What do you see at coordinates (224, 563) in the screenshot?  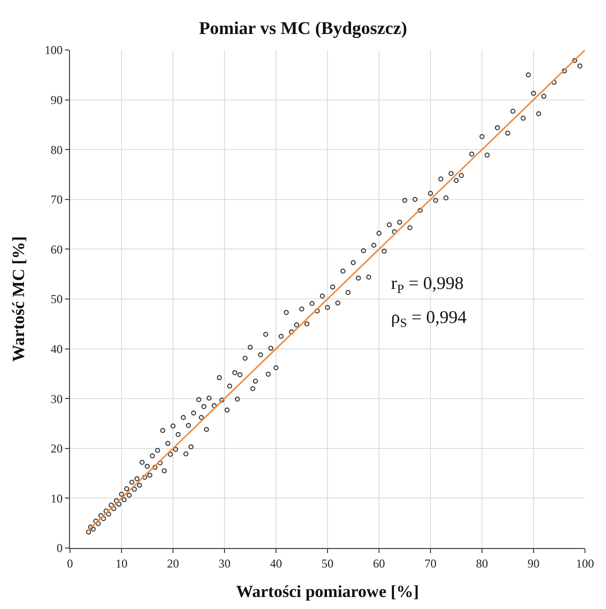 I see `x-tick-label: 30` at bounding box center [224, 563].